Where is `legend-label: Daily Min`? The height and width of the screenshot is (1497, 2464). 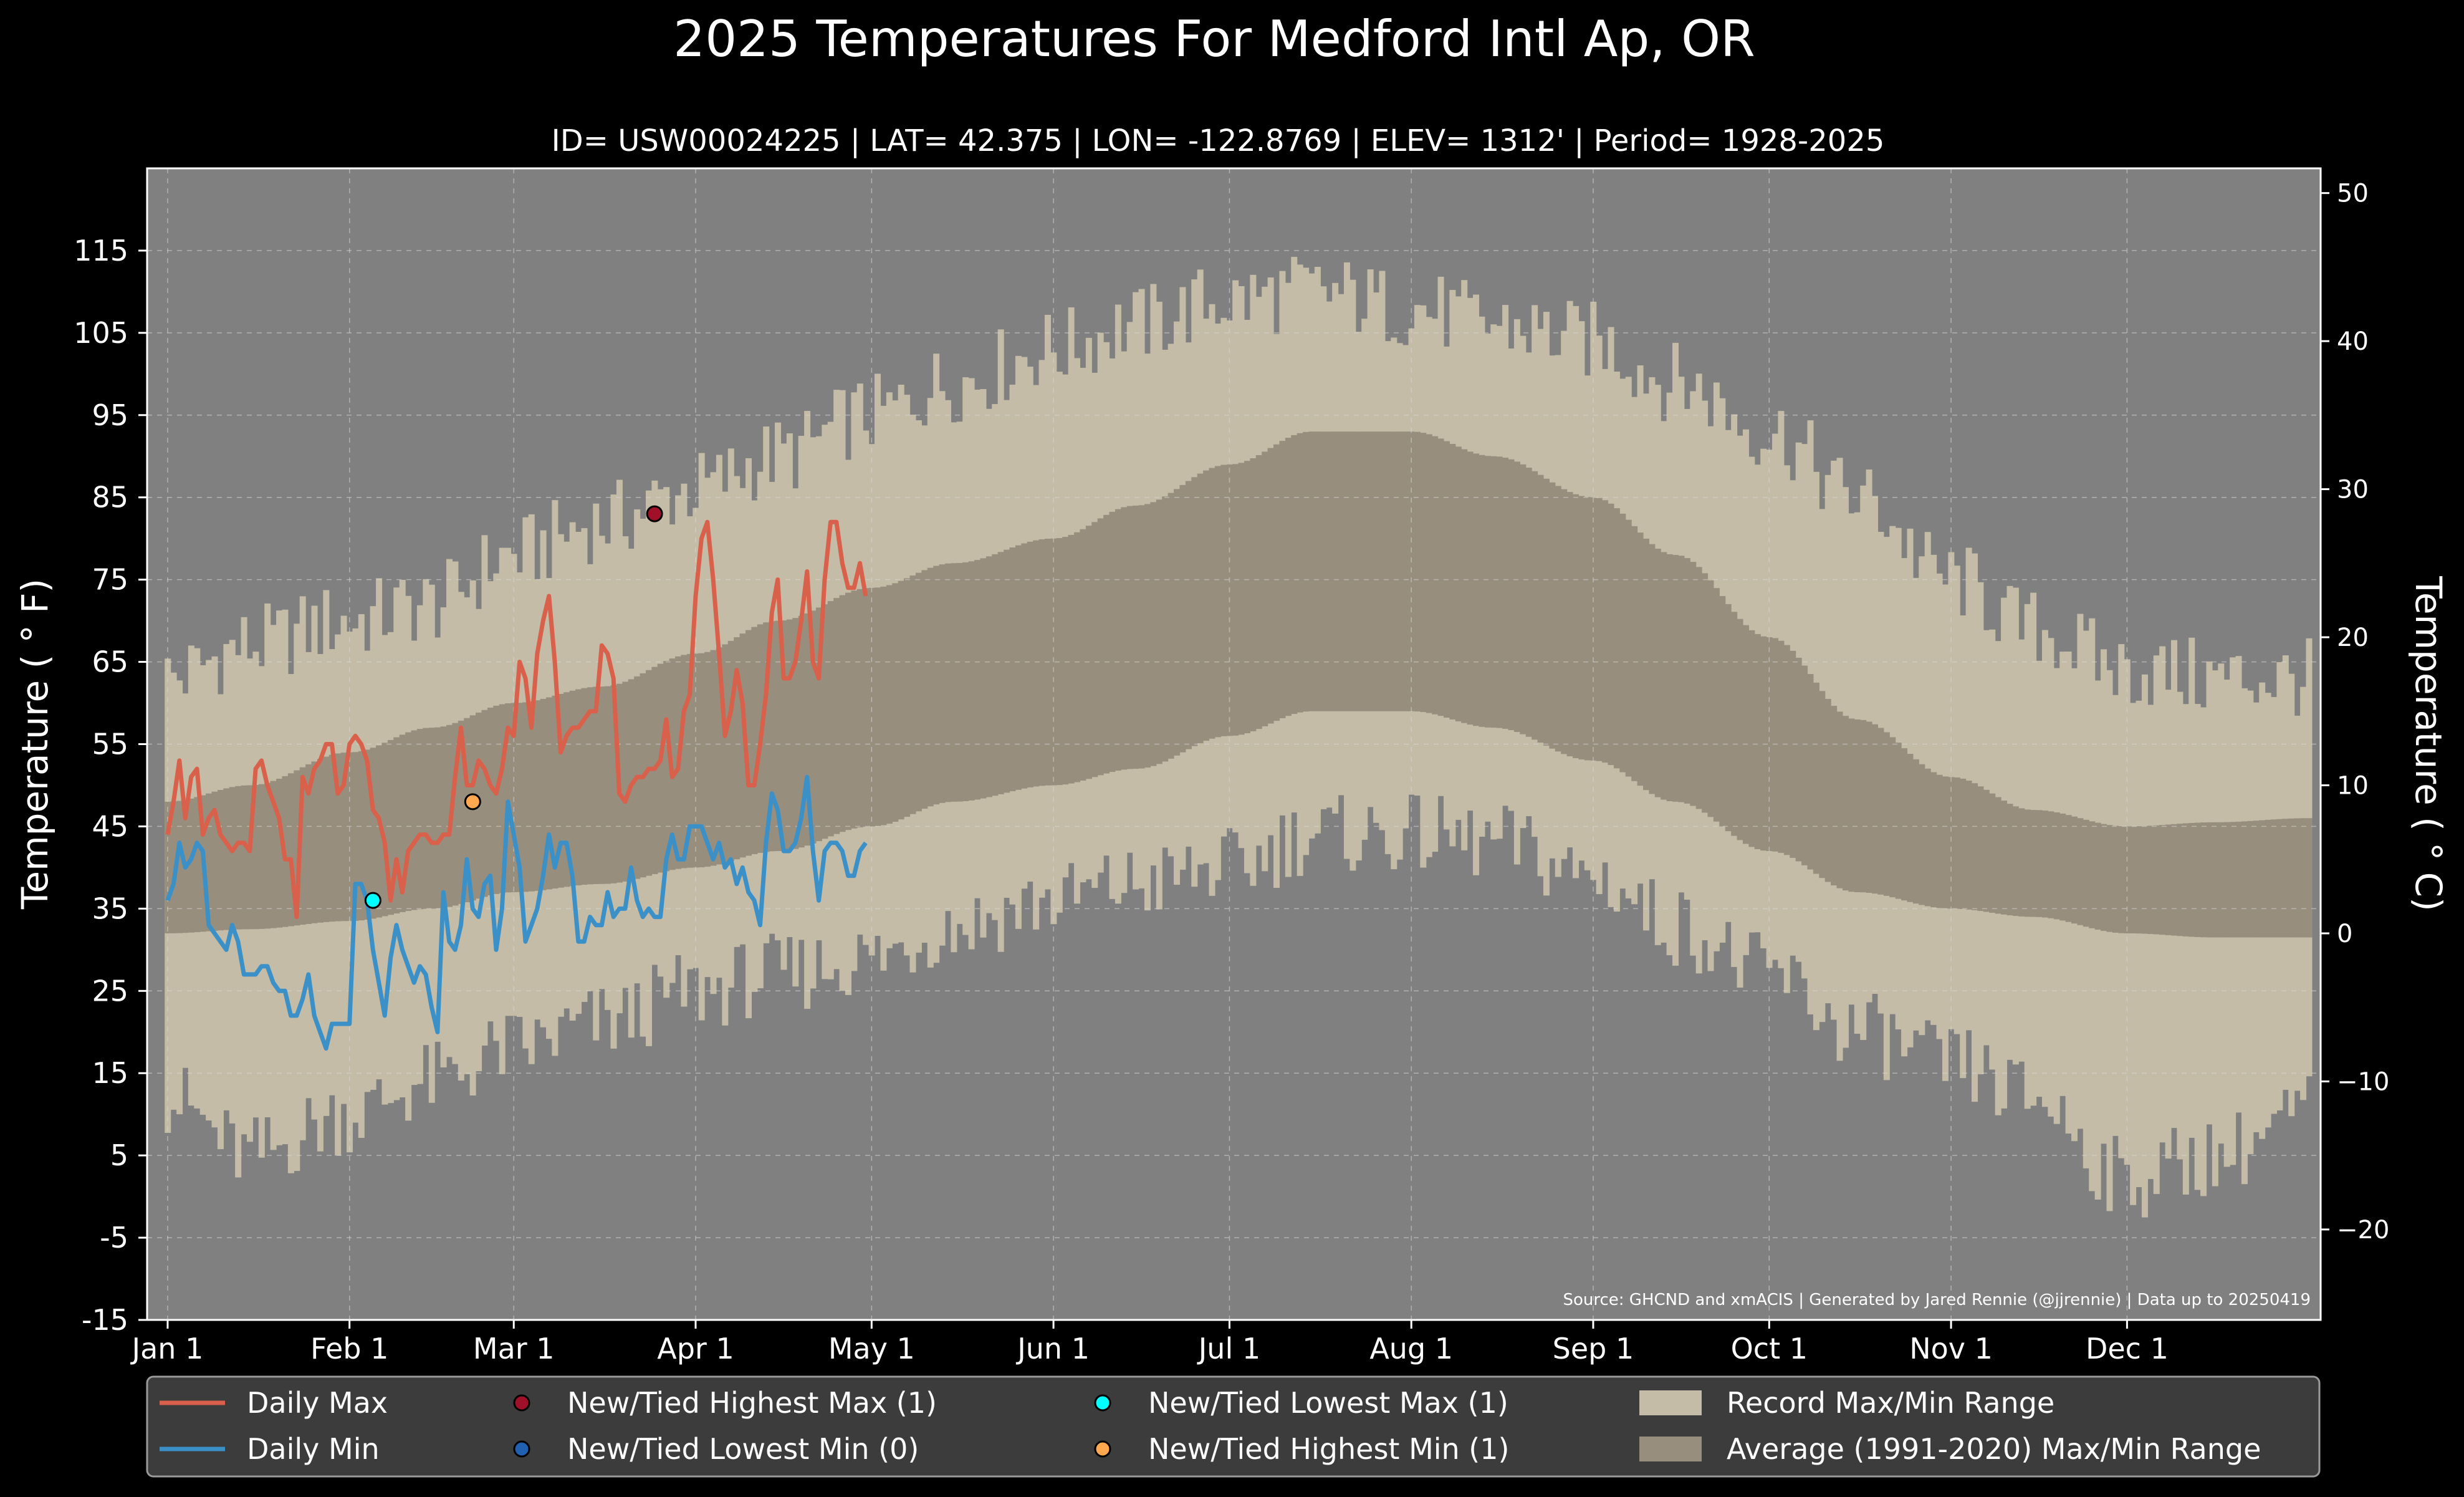
legend-label: Daily Min is located at coordinates (313, 1449).